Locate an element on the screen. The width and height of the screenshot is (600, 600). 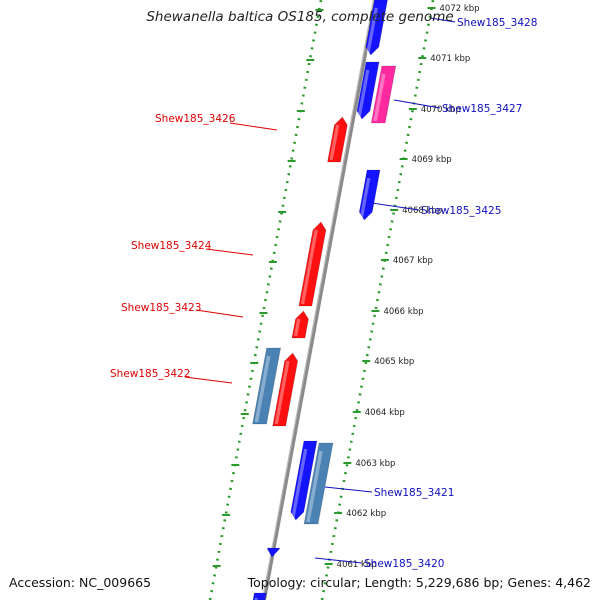
gene-bottom is located at coordinates (259, 596).